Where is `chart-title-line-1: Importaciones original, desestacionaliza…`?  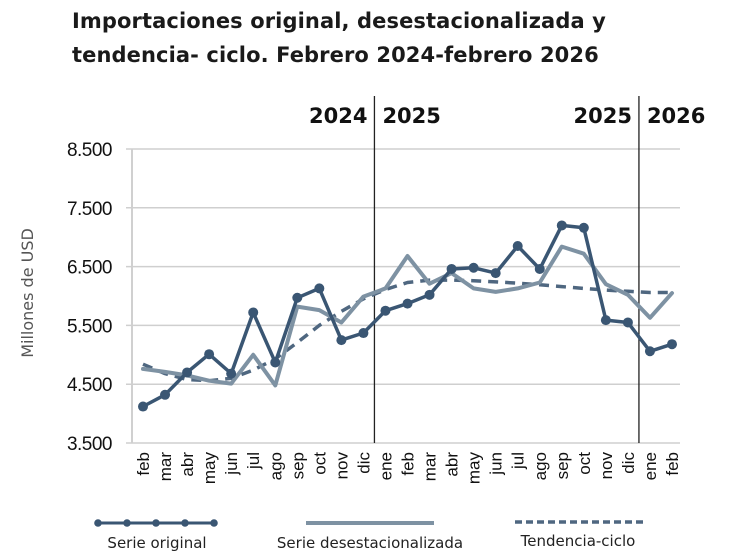
chart-title-line-1: Importaciones original, desestacionaliza… is located at coordinates (339, 21).